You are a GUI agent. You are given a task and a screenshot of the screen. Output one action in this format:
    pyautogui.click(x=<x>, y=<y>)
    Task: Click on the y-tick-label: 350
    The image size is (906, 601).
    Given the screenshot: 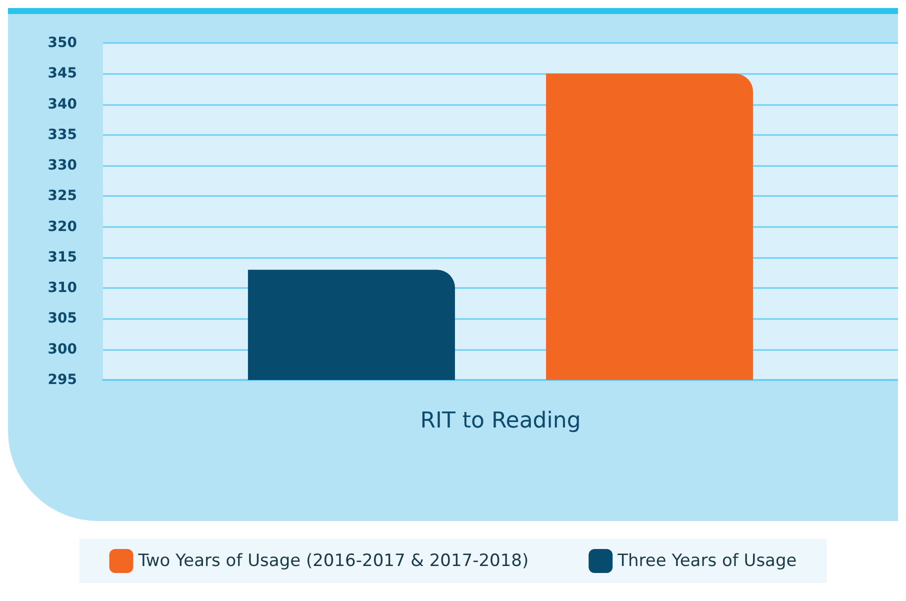 What is the action you would take?
    pyautogui.click(x=63, y=43)
    